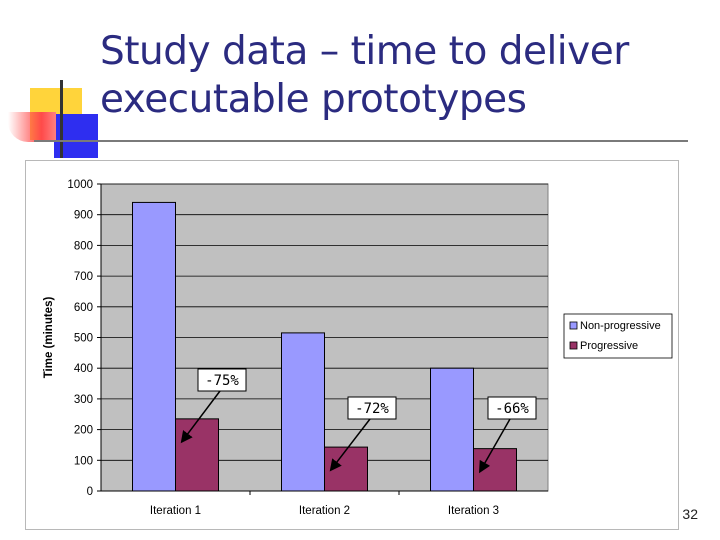 The width and height of the screenshot is (720, 540). Describe the element at coordinates (83, 216) in the screenshot. I see `y-tick-label: 900` at that location.